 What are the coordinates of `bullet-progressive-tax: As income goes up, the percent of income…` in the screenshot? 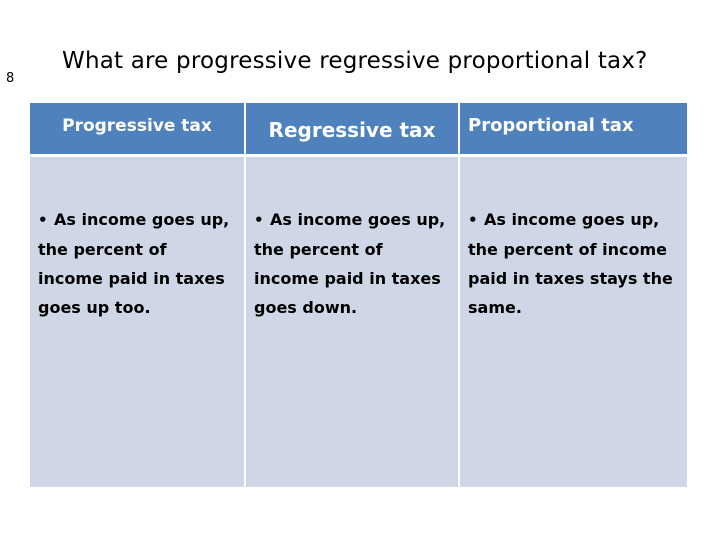 It's located at (133, 263).